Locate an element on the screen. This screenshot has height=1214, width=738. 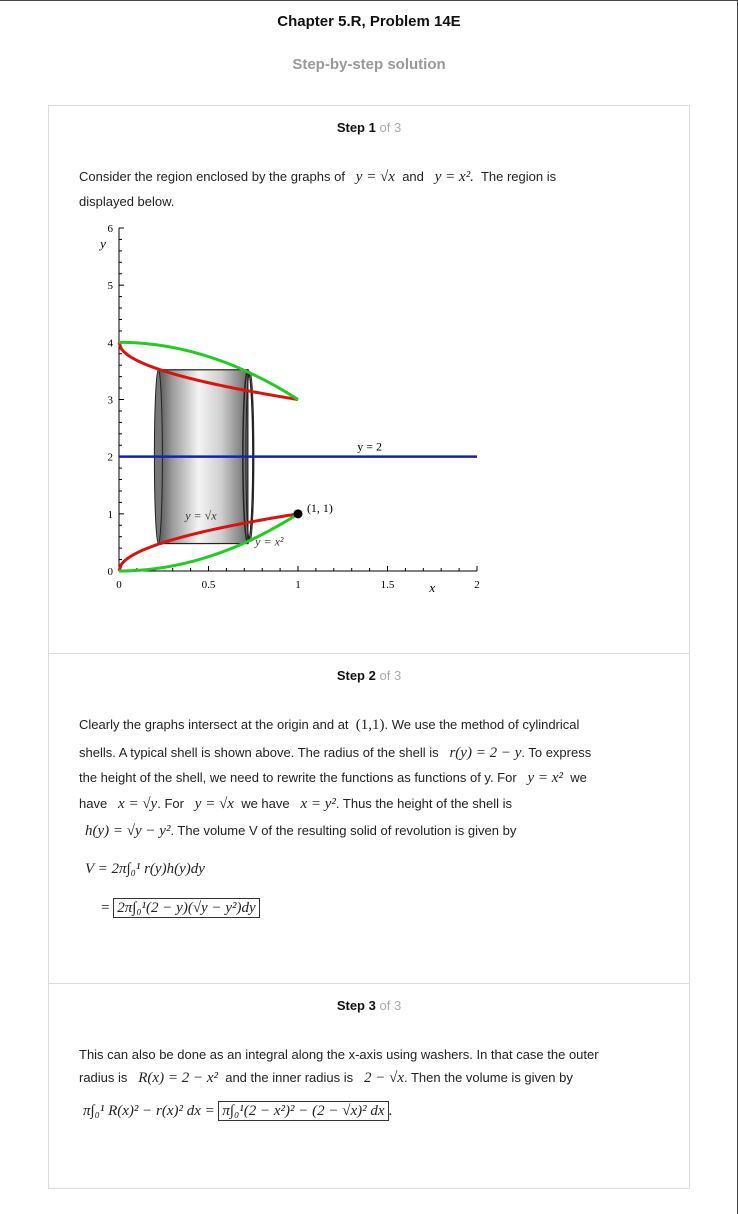
math-x-sqrt-y: x = √y is located at coordinates (138, 804).